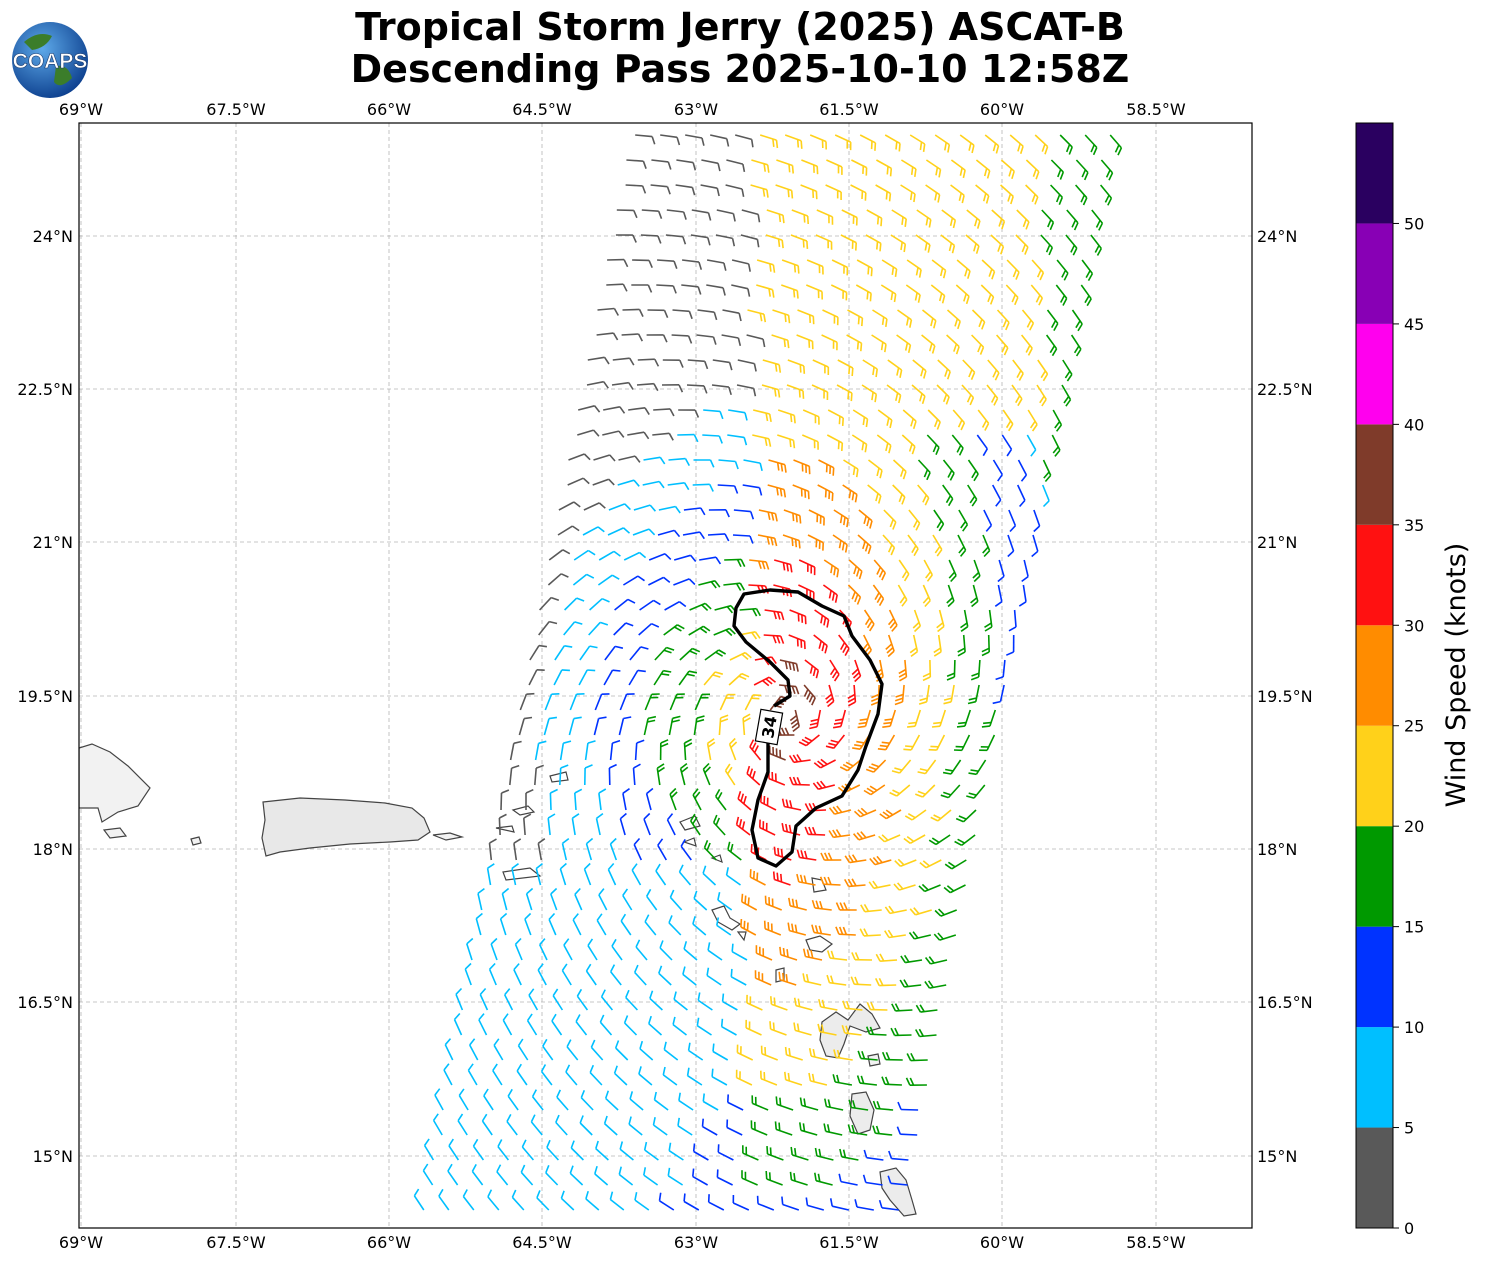 The height and width of the screenshot is (1264, 1492). What do you see at coordinates (740, 27) in the screenshot?
I see `title-line-1: Tropical Storm Jerry (2025) ASCAT-B` at bounding box center [740, 27].